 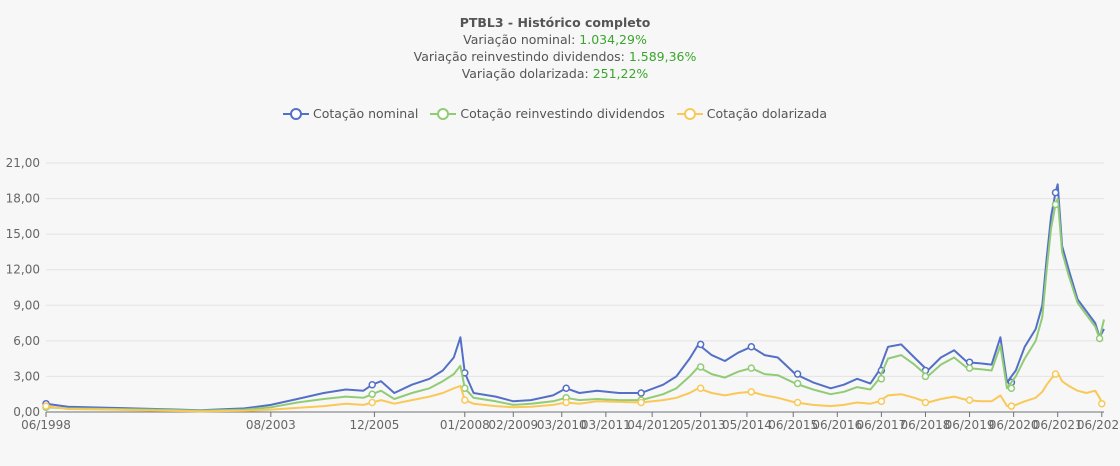 What do you see at coordinates (527, 73) in the screenshot?
I see `stat-dollar-label: Variação dolarizada:` at bounding box center [527, 73].